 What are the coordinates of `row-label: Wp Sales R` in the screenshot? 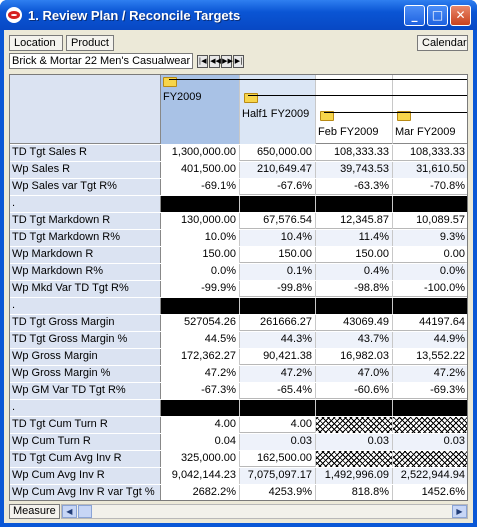 It's located at (85, 170).